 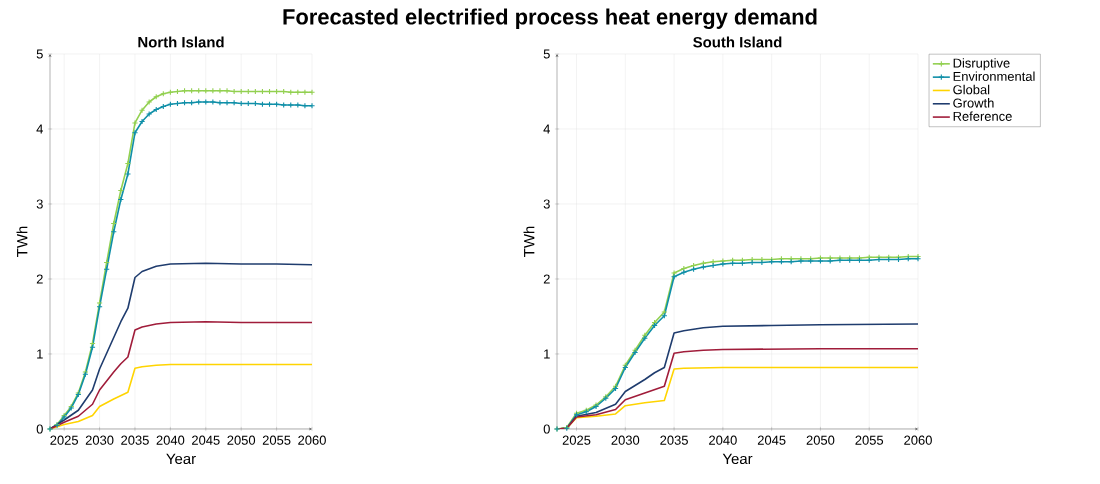 What do you see at coordinates (981, 64) in the screenshot?
I see `legend-label: Disruptive` at bounding box center [981, 64].